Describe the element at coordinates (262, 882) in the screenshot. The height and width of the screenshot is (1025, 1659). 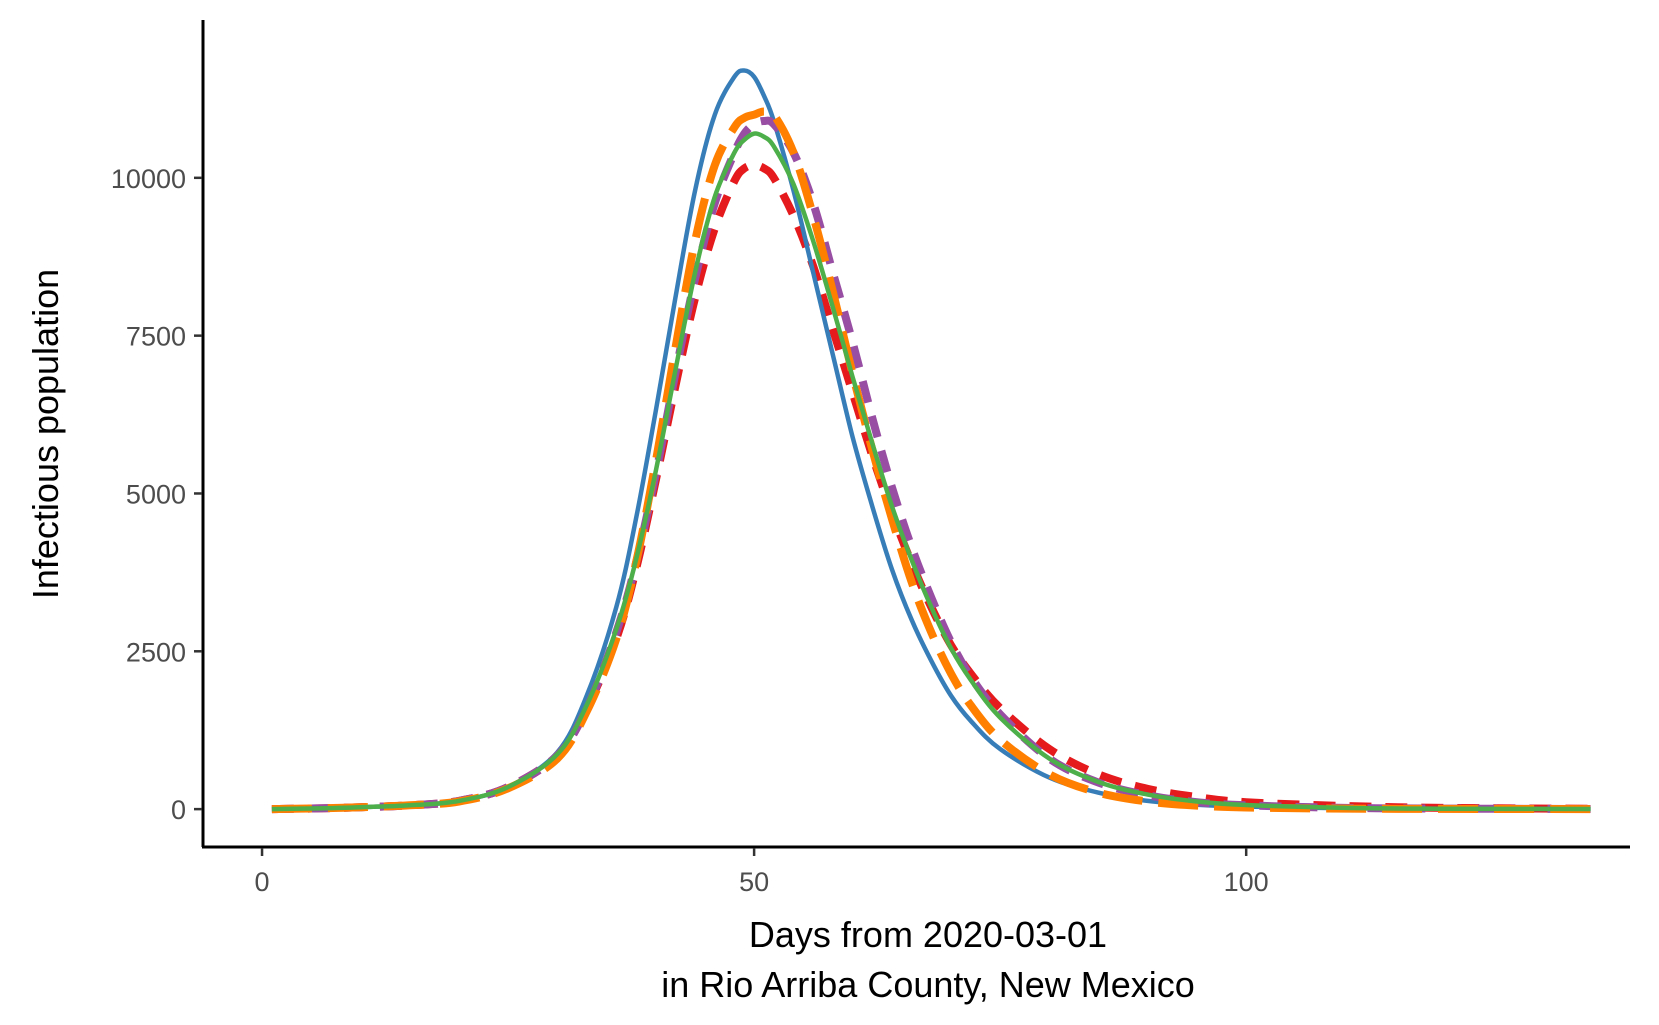
I see `x-tick-label: 0` at that location.